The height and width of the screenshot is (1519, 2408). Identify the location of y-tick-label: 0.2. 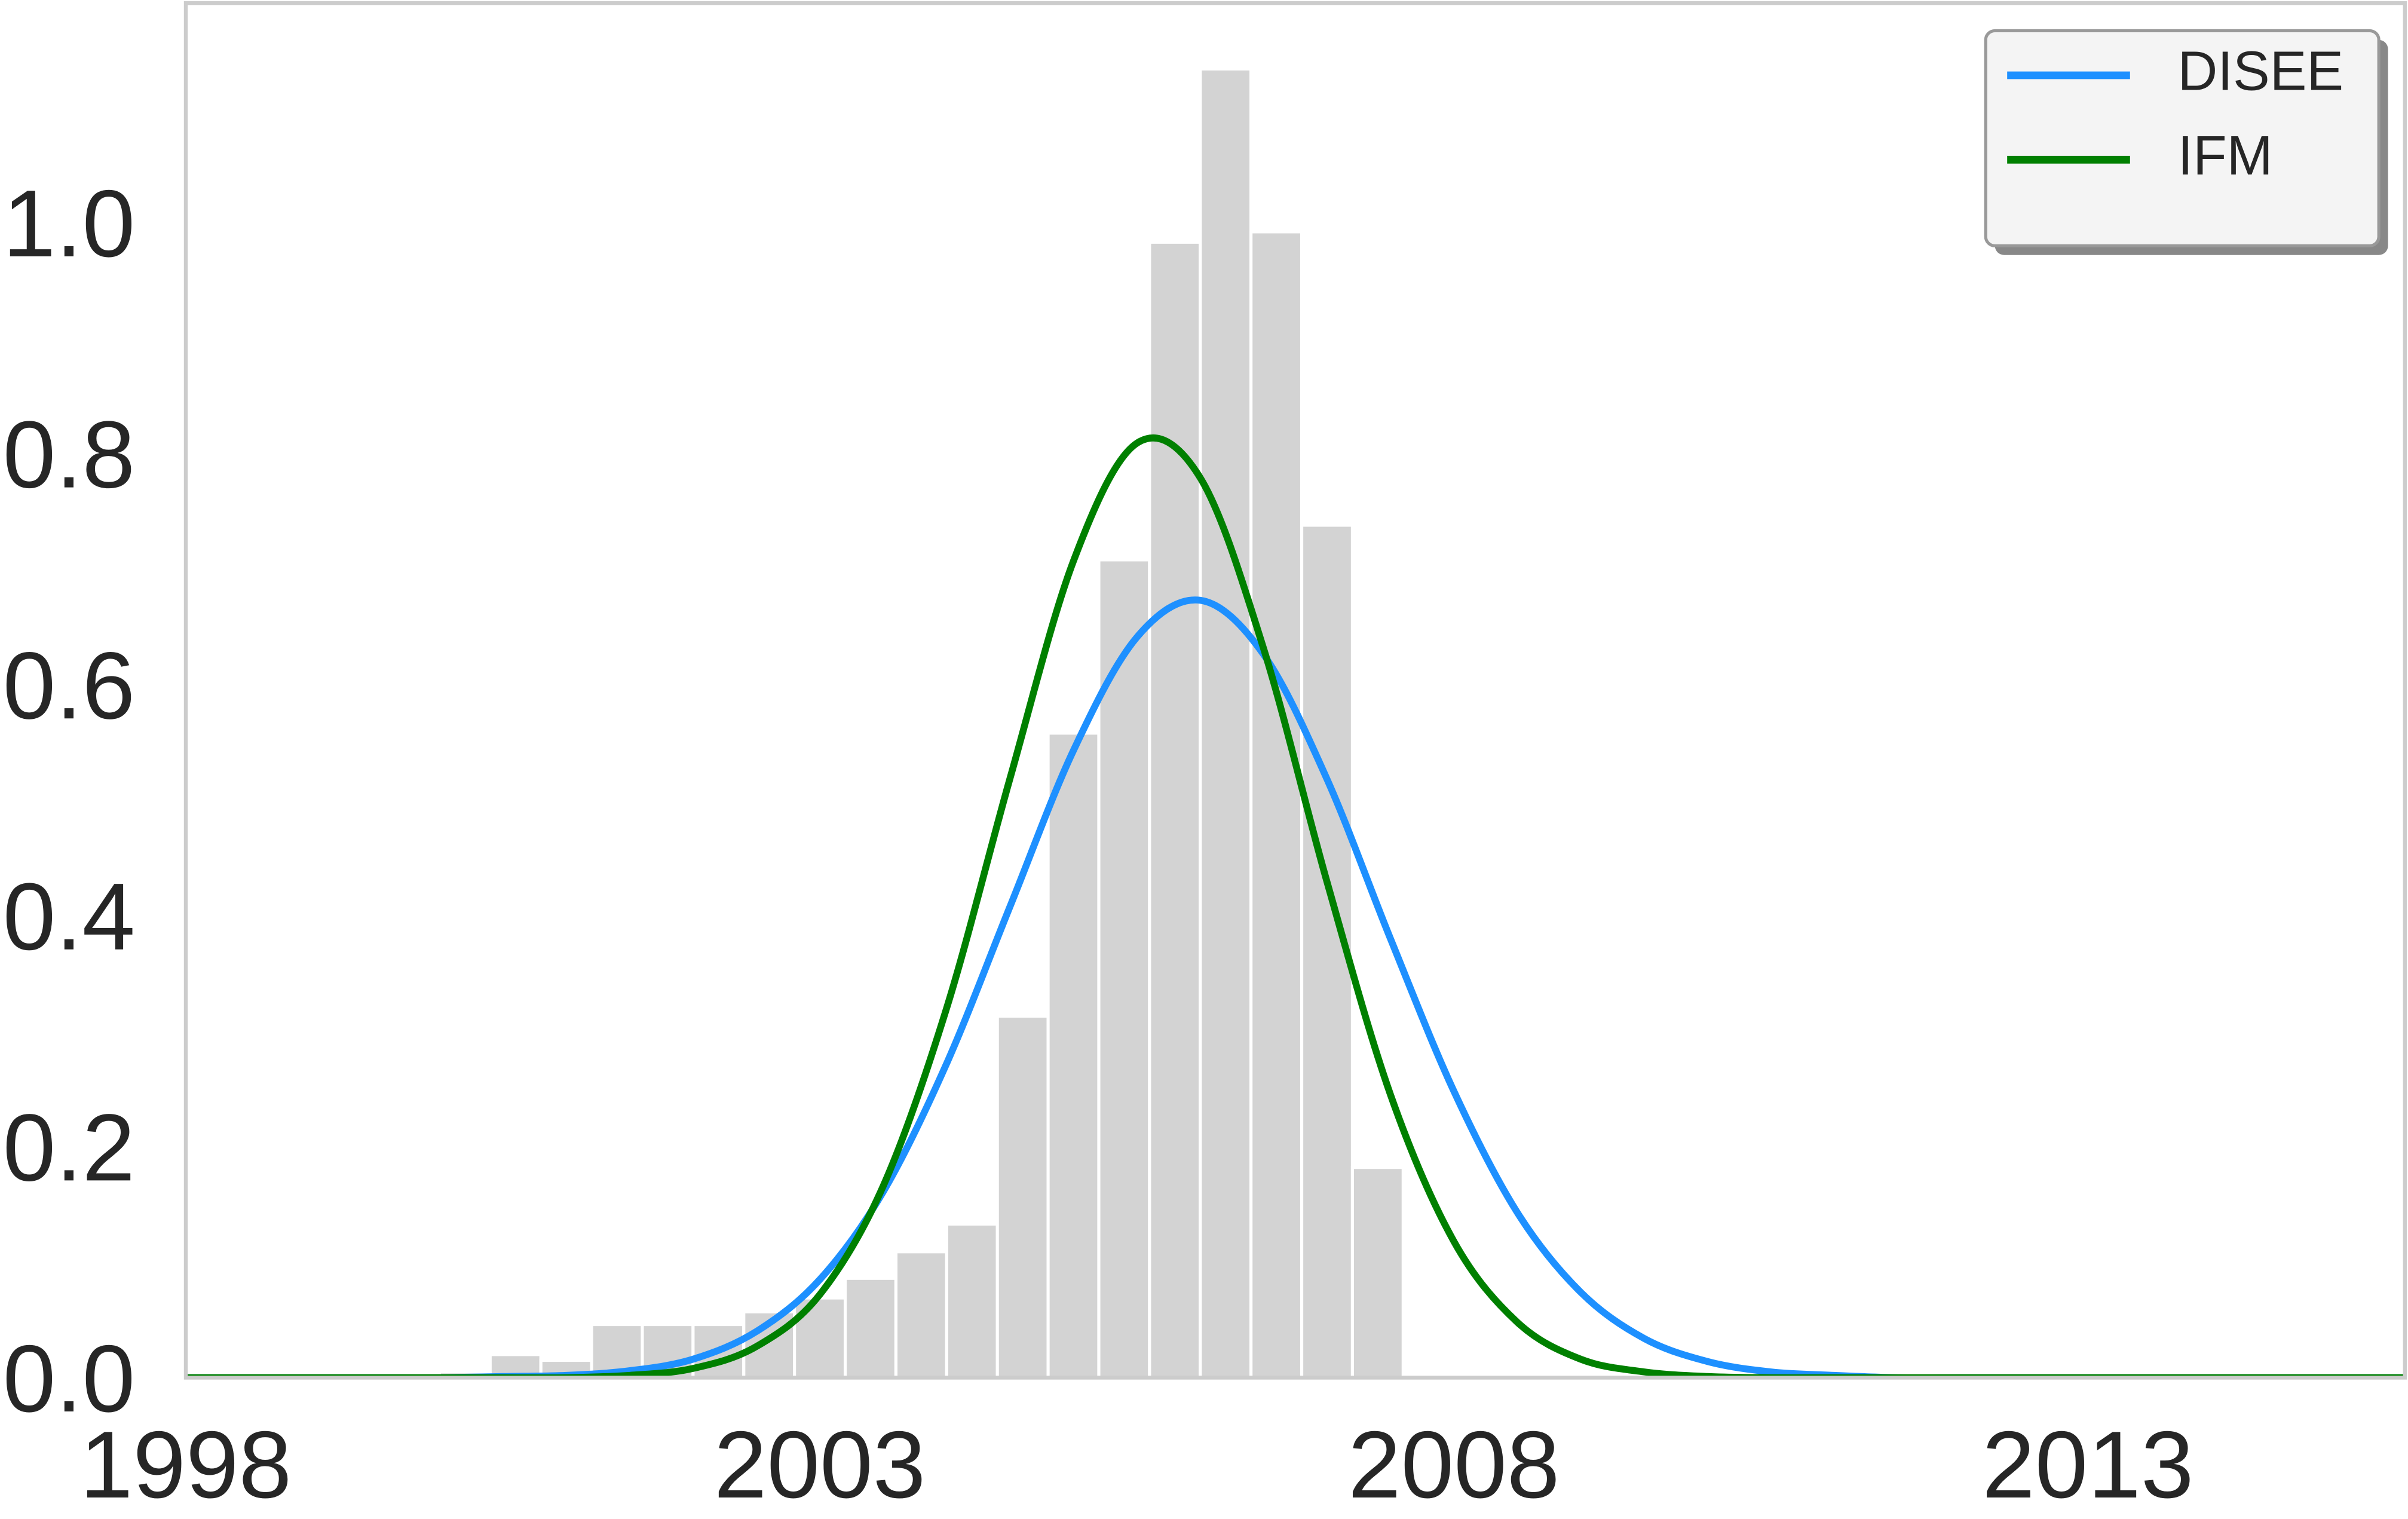
(69, 1147).